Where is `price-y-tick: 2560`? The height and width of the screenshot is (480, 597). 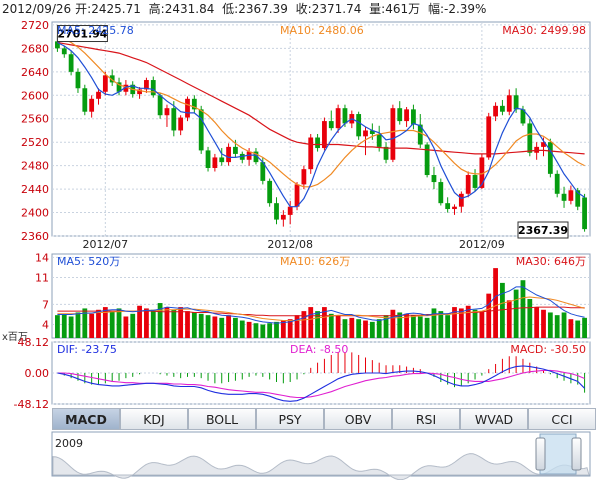
price-y-tick: 2560 is located at coordinates (35, 119).